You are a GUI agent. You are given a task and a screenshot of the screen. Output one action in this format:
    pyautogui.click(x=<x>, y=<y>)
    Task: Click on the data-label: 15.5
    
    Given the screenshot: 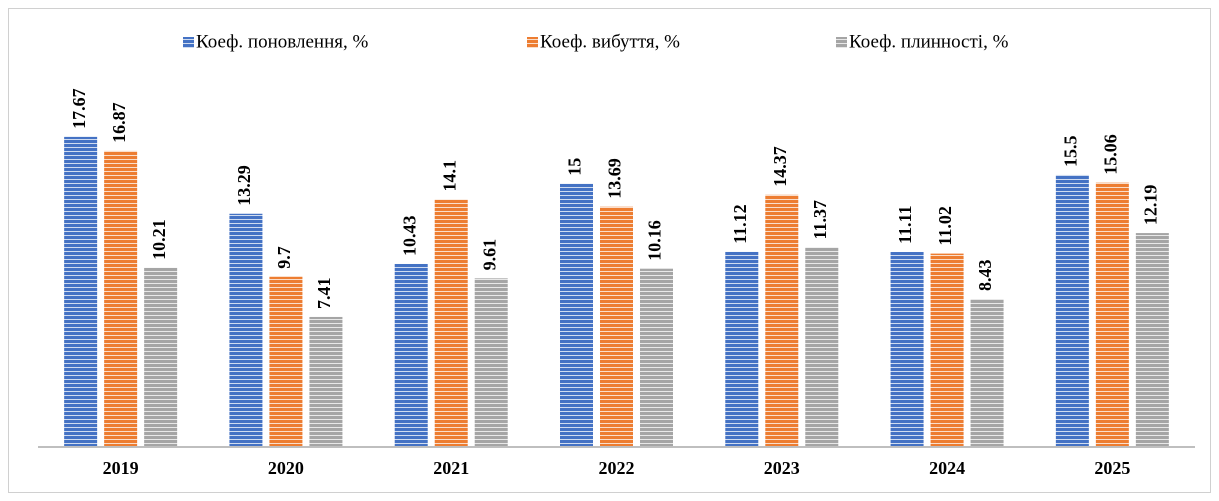 What is the action you would take?
    pyautogui.click(x=1070, y=151)
    